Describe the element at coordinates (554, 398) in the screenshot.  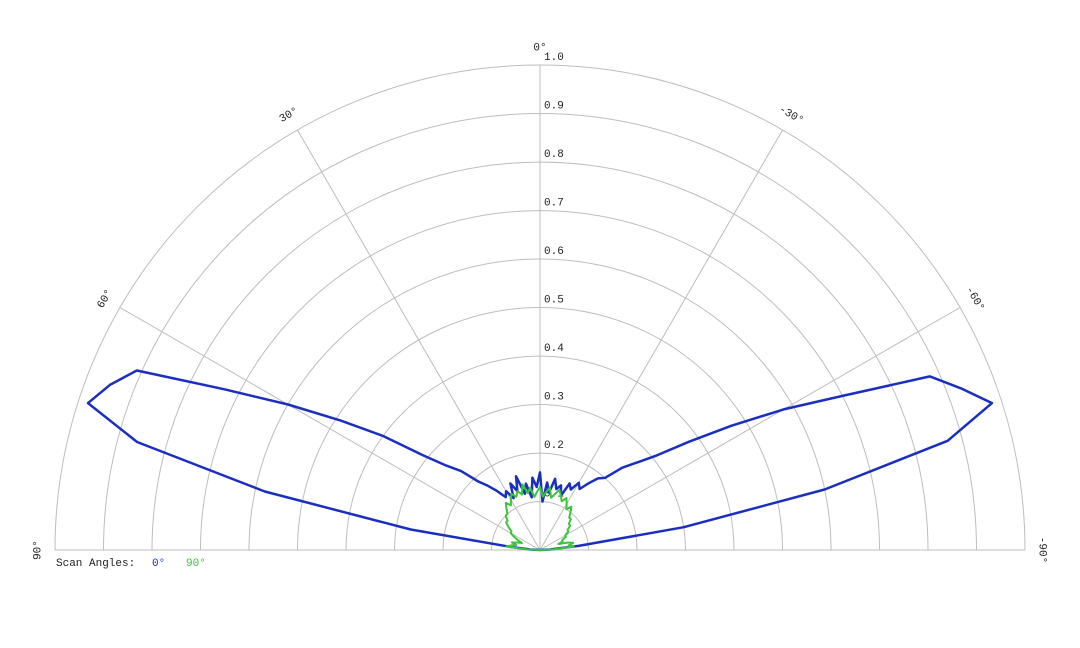
I see `r-tick-label: 0.3` at that location.